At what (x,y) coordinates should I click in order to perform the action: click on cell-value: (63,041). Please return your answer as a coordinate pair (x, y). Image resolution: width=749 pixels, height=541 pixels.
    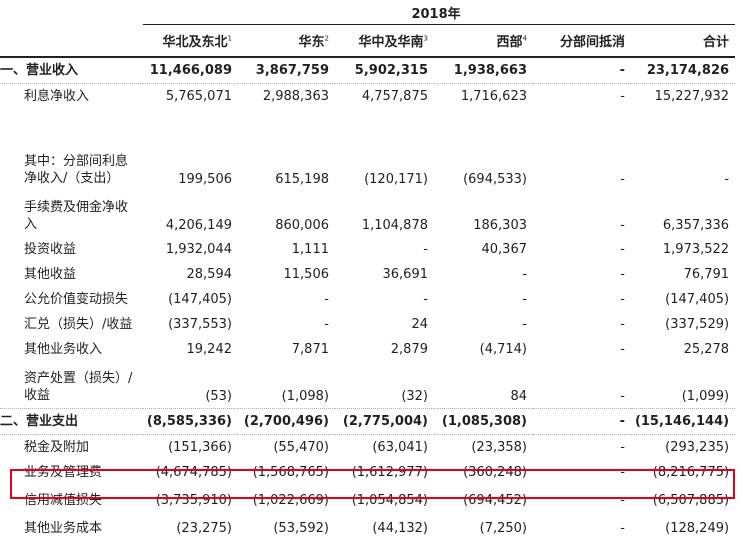
    Looking at the image, I should click on (400, 447).